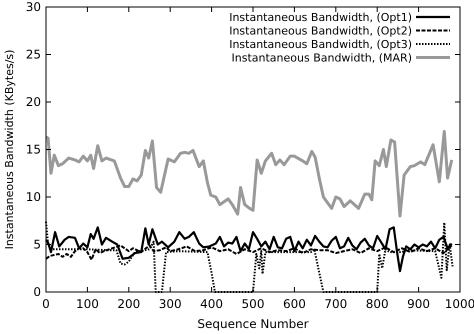 This screenshot has width=474, height=334. Describe the element at coordinates (320, 17) in the screenshot. I see `legend-label: Instantaneous Bandwidth, (Opt1)` at that location.